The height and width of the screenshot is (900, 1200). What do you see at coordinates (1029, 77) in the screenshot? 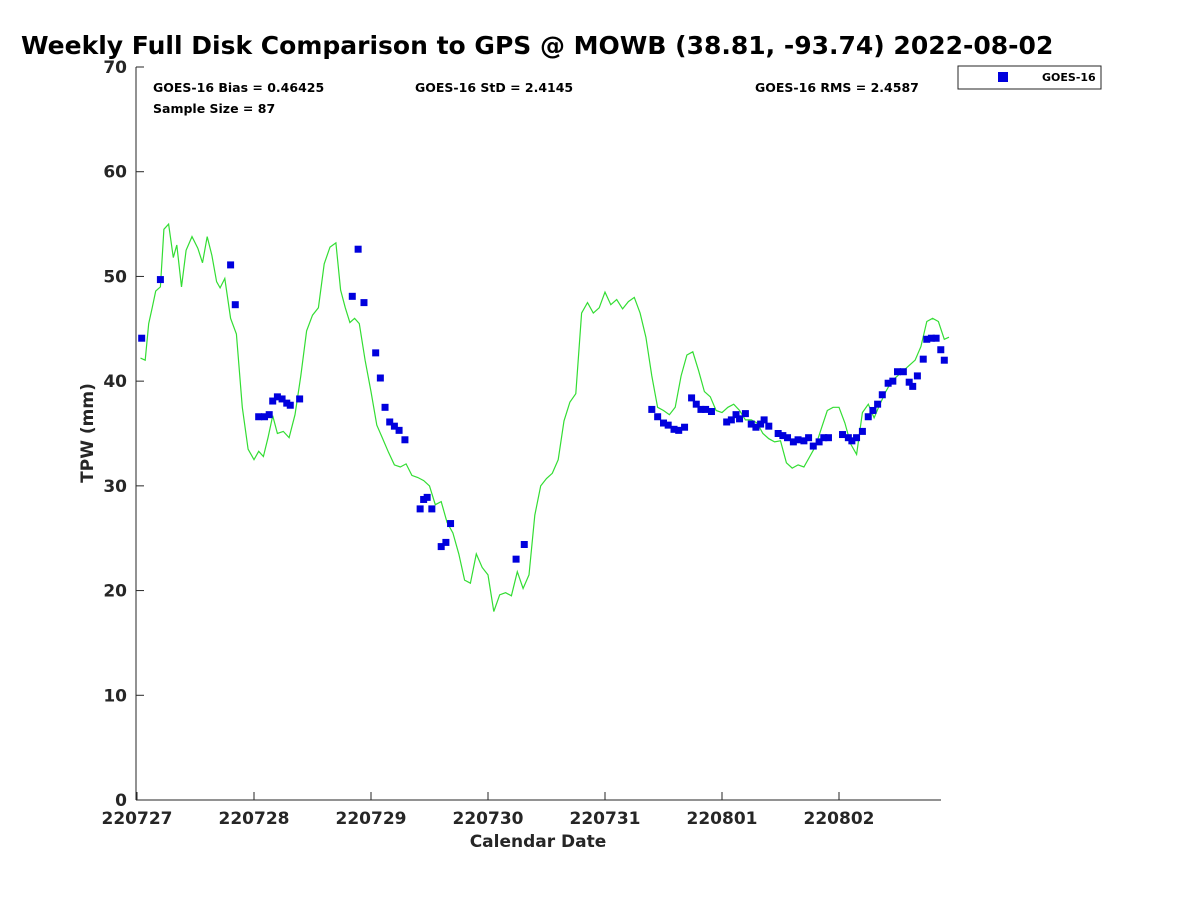
I see `legend: GOES-16` at bounding box center [1029, 77].